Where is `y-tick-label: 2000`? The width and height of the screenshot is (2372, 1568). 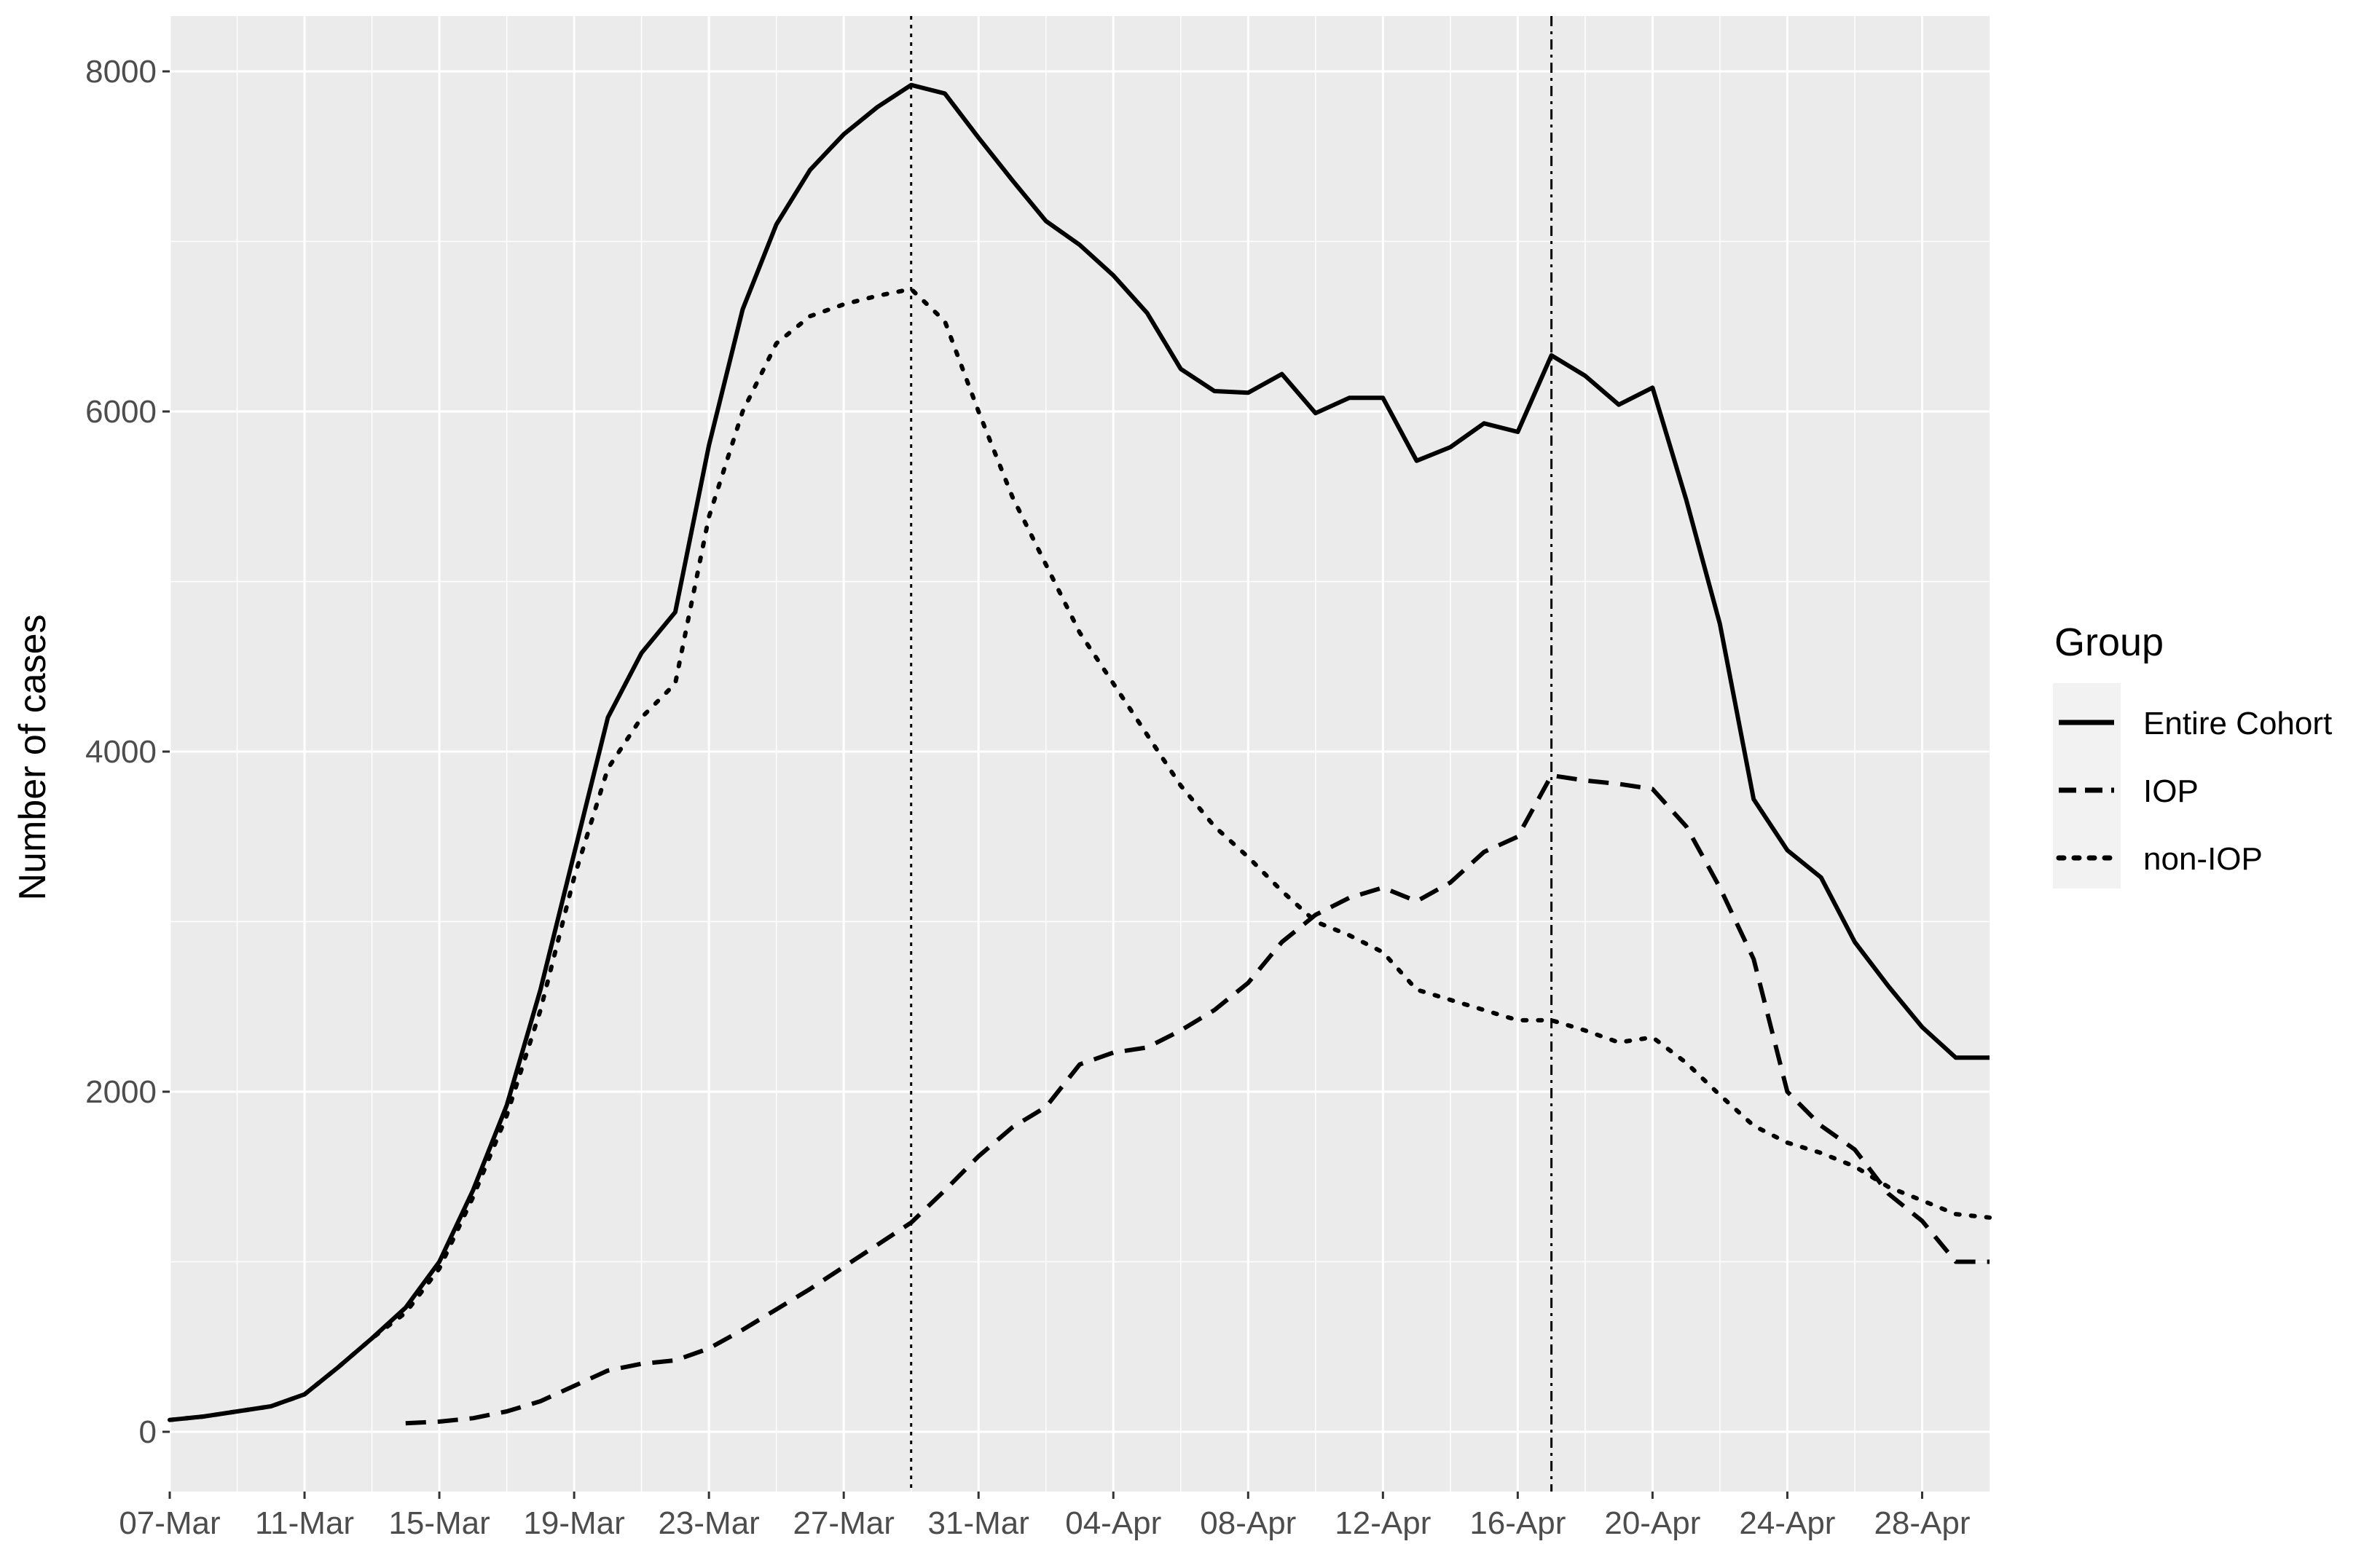 y-tick-label: 2000 is located at coordinates (121, 1092).